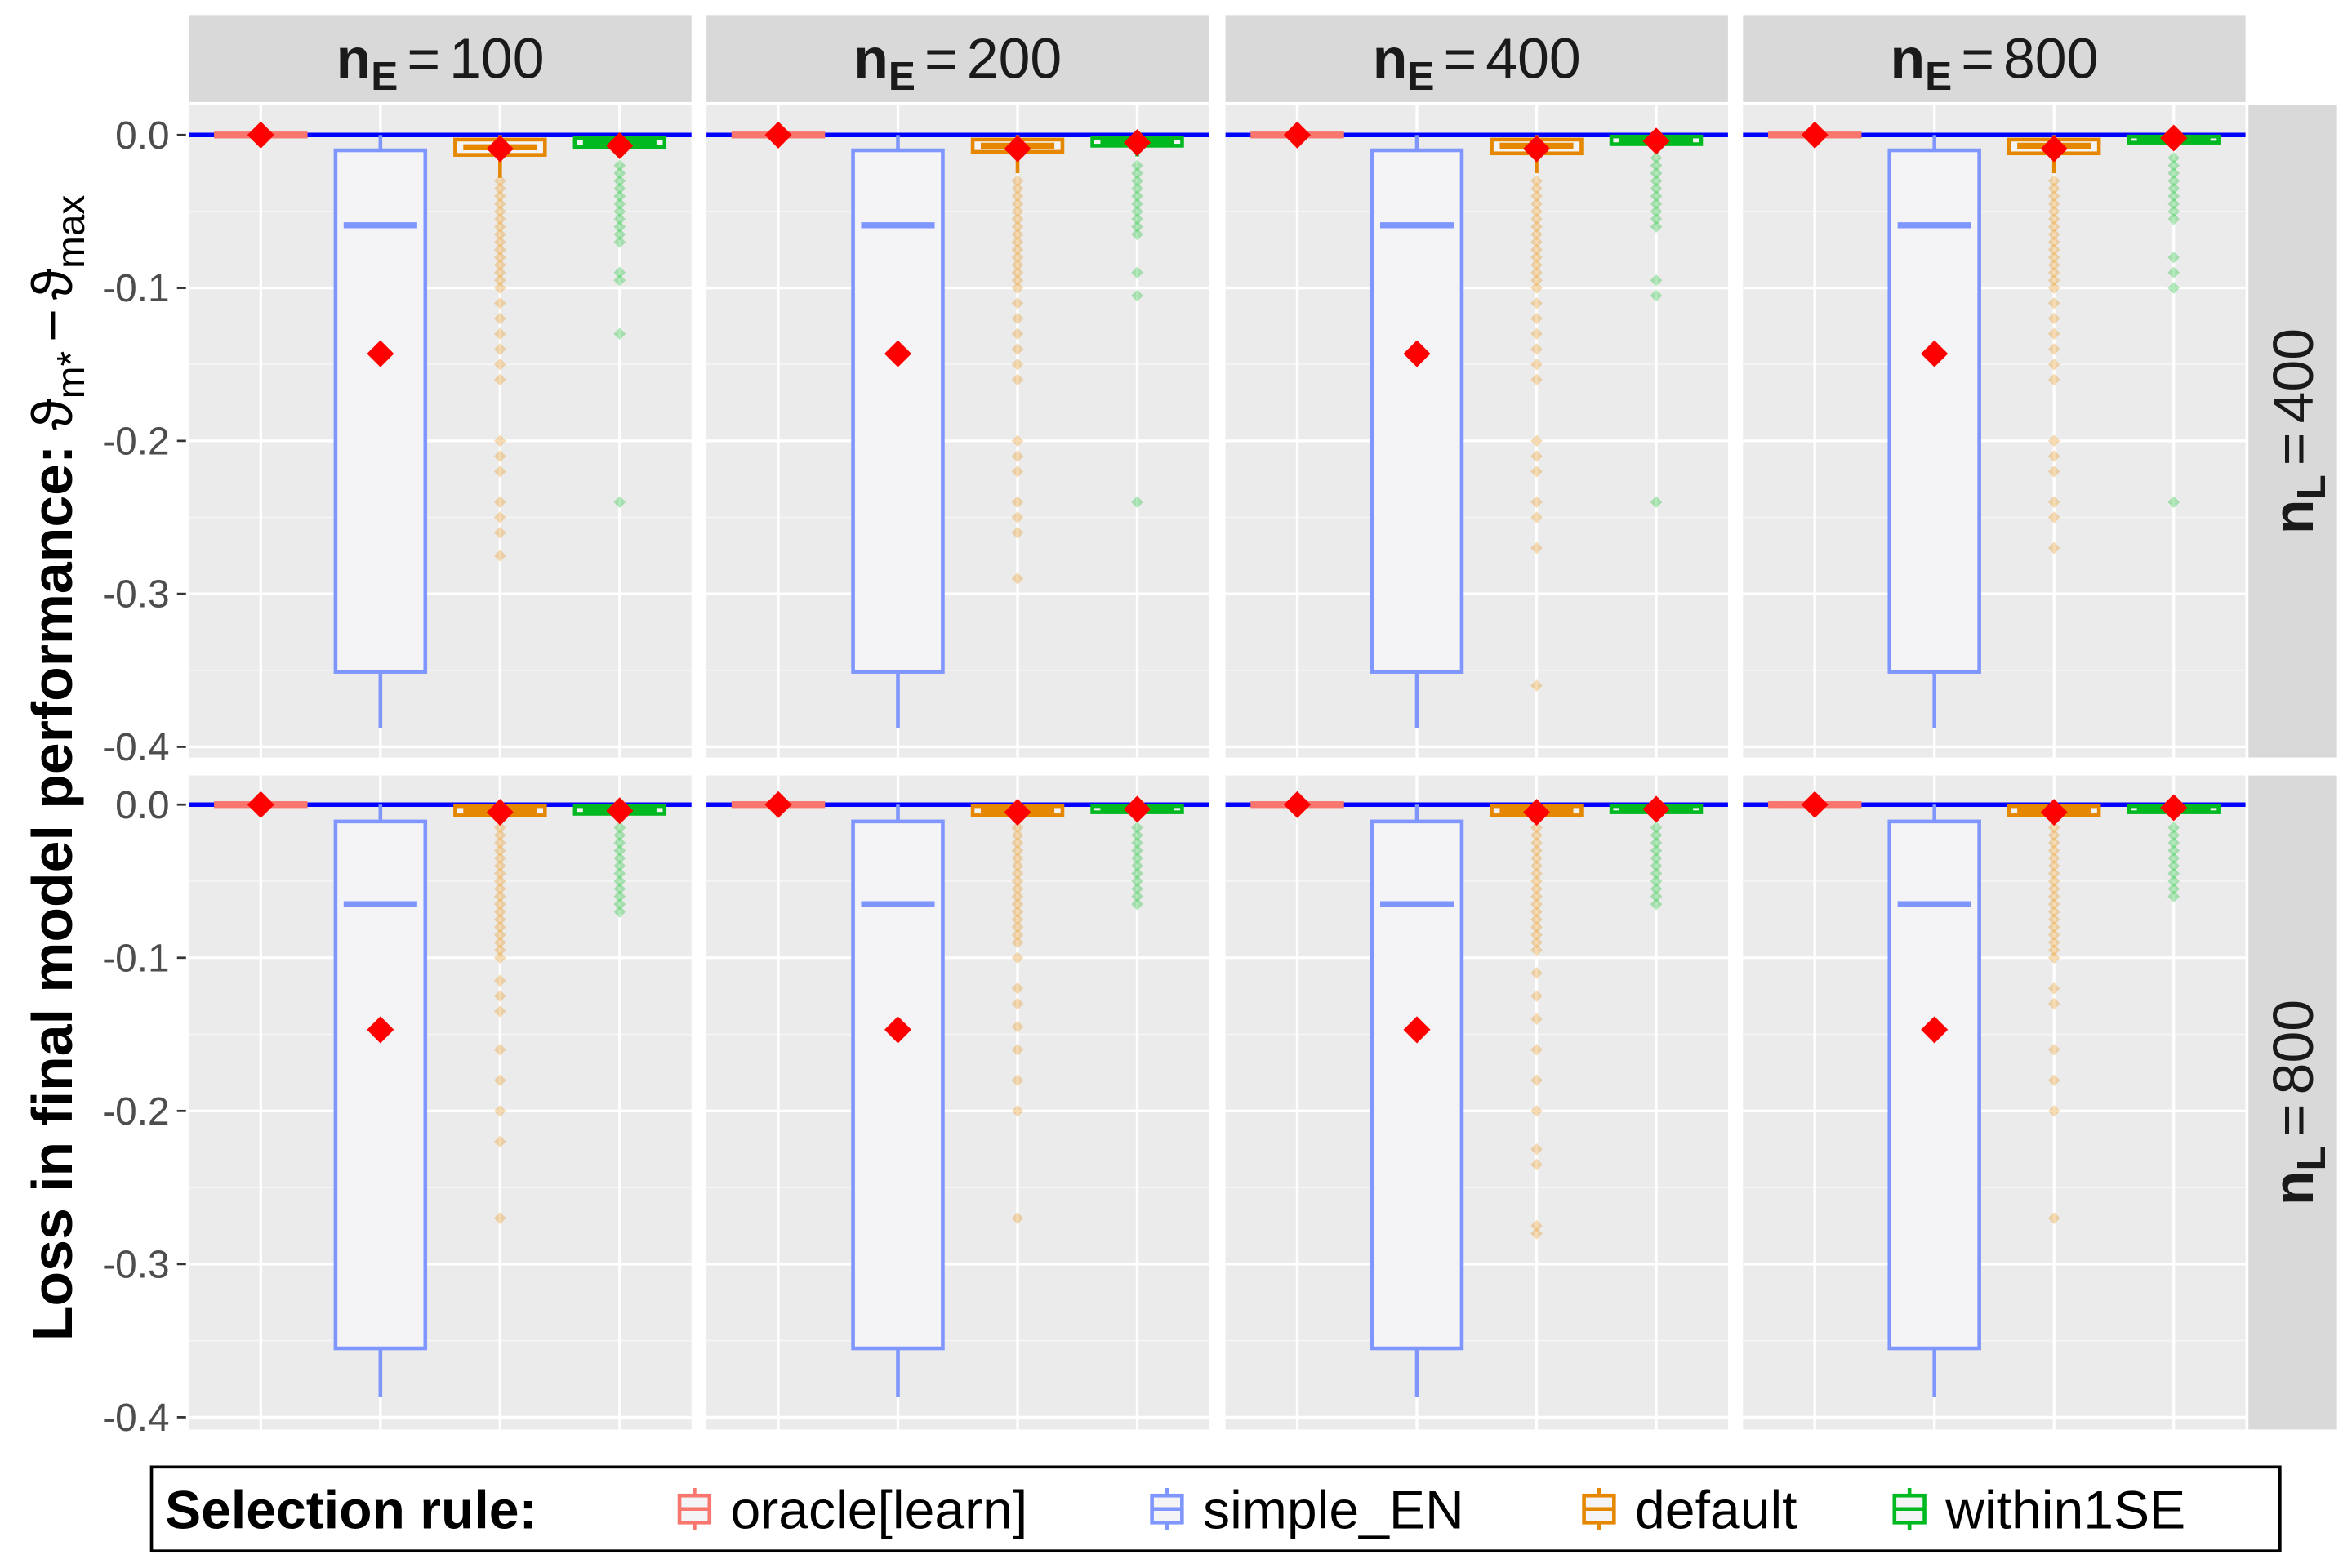  I want to click on facet-label: nE = 200, so click(958, 63).